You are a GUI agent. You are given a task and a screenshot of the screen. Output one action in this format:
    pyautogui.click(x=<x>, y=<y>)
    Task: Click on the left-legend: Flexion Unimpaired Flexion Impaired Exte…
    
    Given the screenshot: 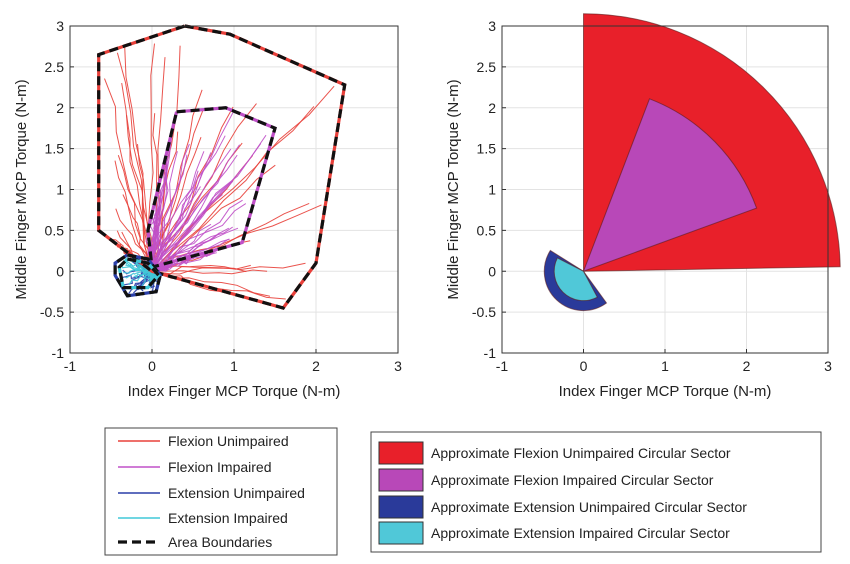 What is the action you would take?
    pyautogui.click(x=221, y=491)
    